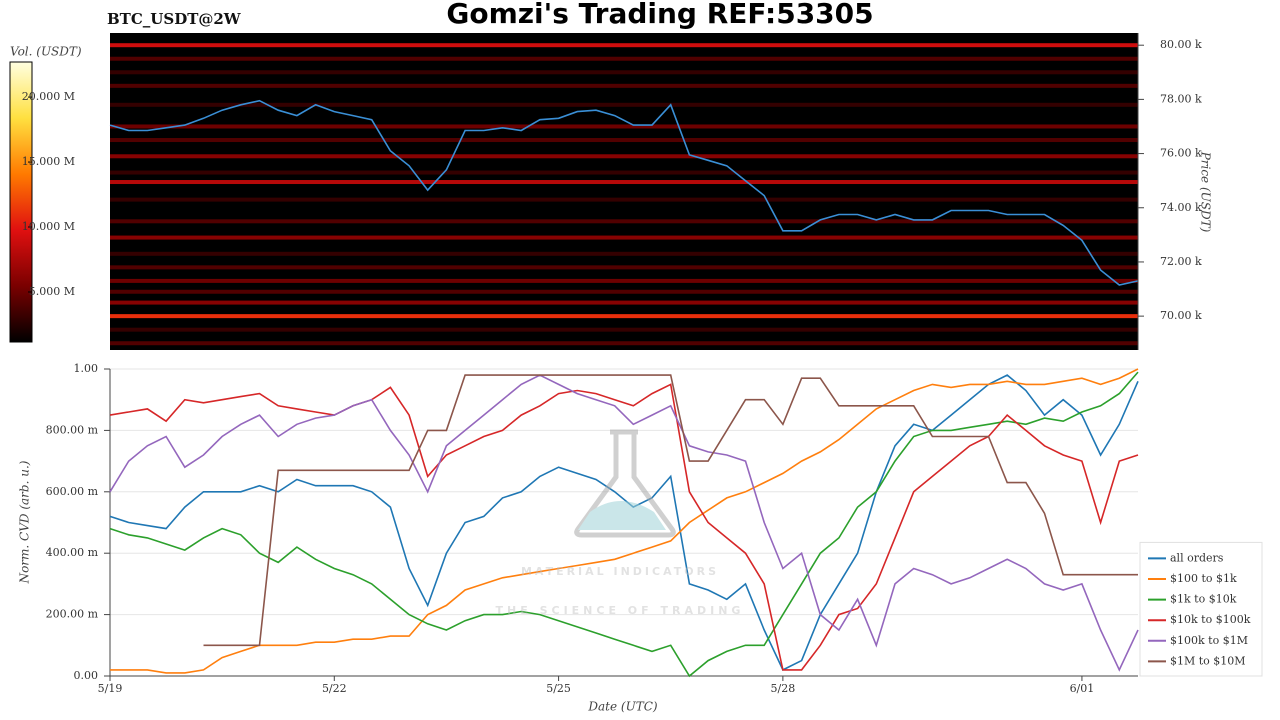 Image resolution: width=1280 pixels, height=720 pixels. Describe the element at coordinates (1181, 261) in the screenshot. I see `y-tick-label: 72.00 k` at that location.